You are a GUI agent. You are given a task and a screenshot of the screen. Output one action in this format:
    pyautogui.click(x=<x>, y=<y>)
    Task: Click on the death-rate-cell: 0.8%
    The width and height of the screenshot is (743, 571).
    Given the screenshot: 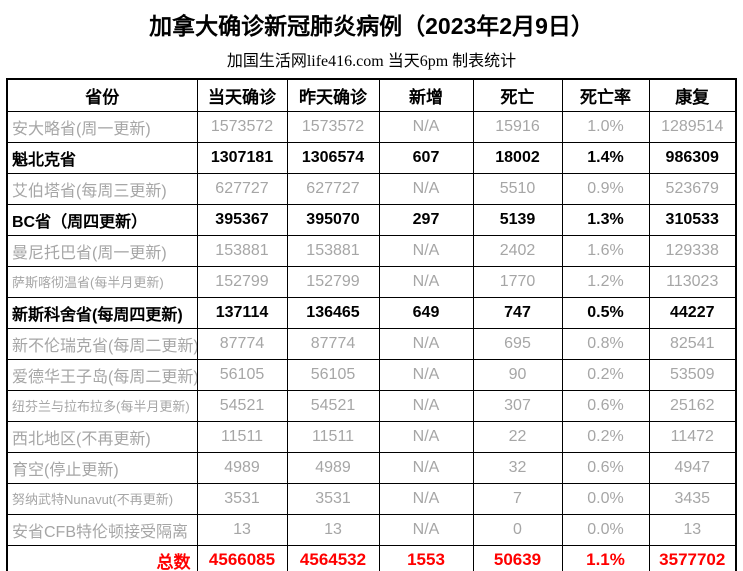 What is the action you would take?
    pyautogui.click(x=605, y=343)
    